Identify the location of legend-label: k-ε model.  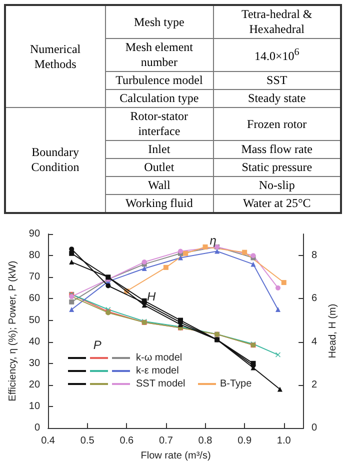
(157, 371).